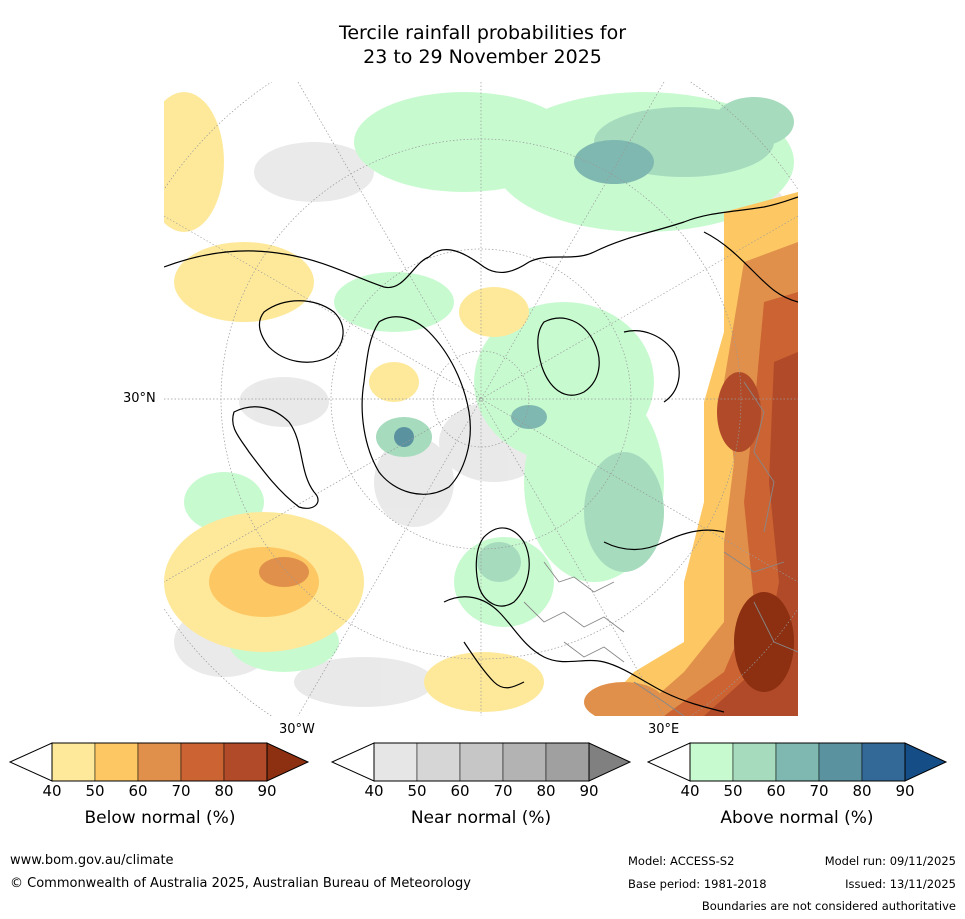 This screenshot has height=919, width=965. What do you see at coordinates (160, 818) in the screenshot?
I see `below-normal-label: Below normal (%)` at bounding box center [160, 818].